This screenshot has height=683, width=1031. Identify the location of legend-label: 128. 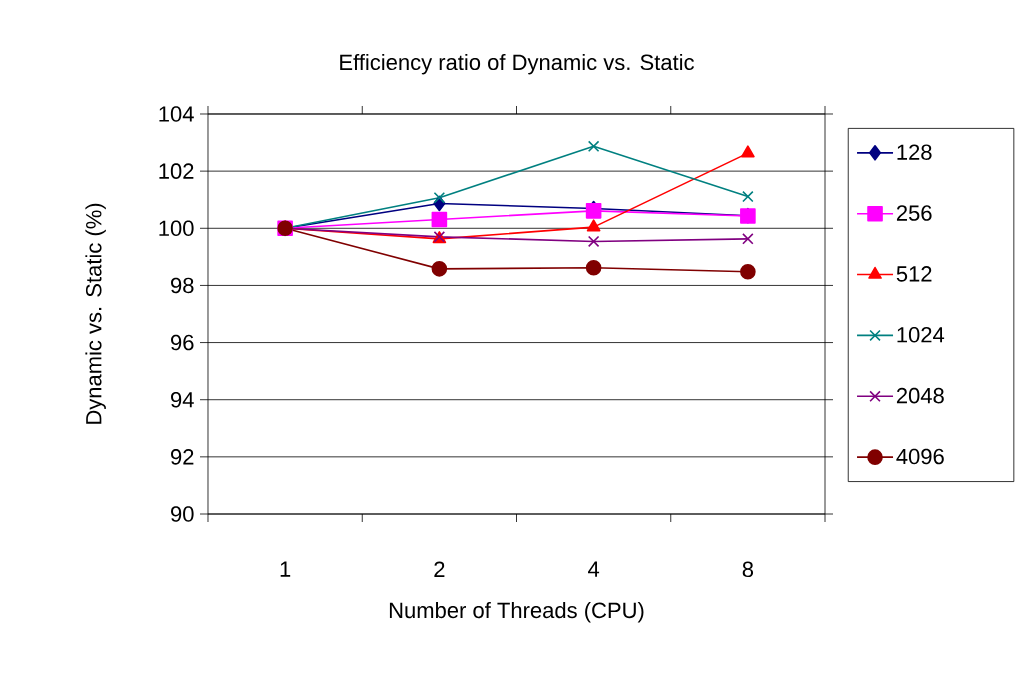
(914, 152).